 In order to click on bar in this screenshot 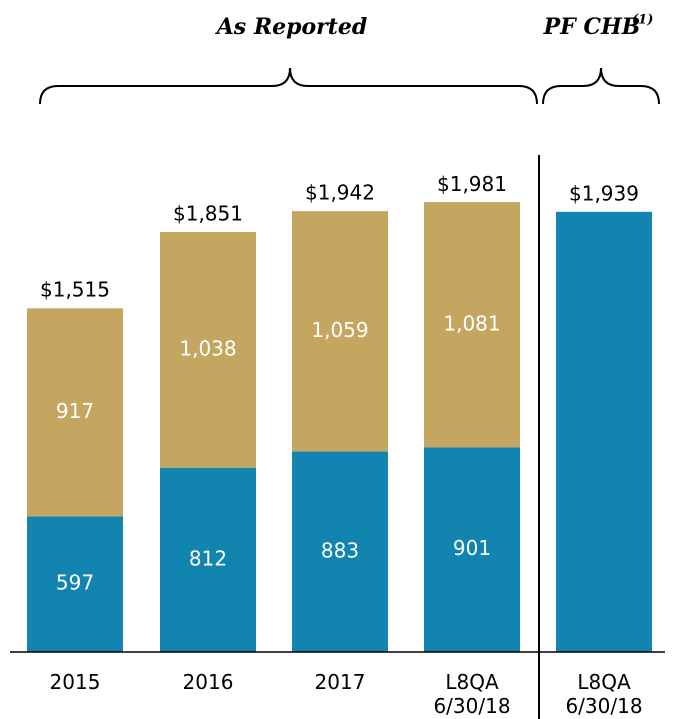, I will do `click(604, 432)`.